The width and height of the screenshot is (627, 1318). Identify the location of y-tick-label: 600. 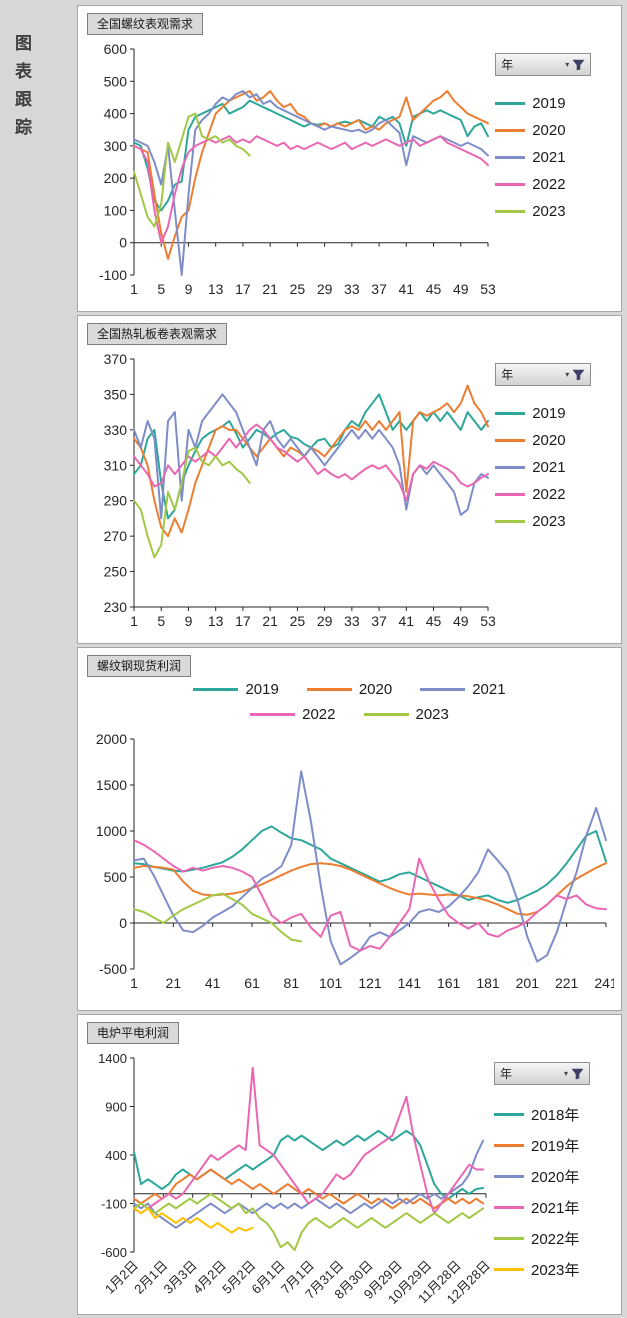
(116, 49).